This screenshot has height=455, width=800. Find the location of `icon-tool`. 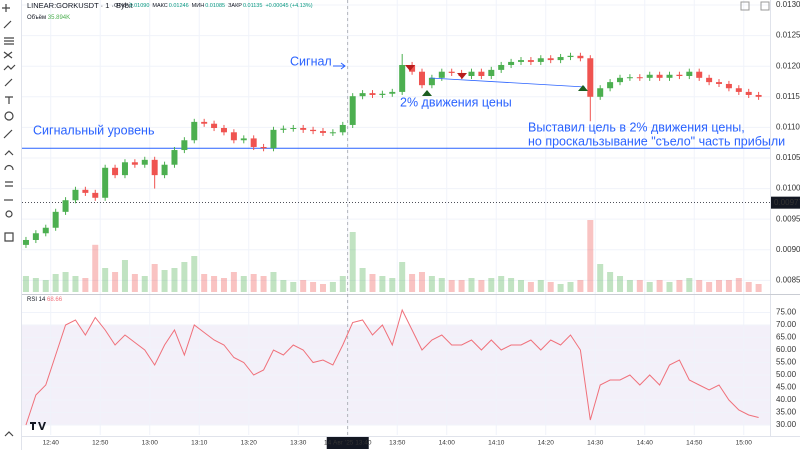

icon-tool is located at coordinates (9, 116).